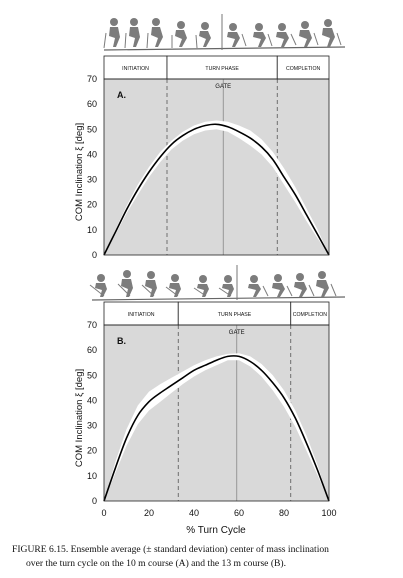 This screenshot has height=578, width=403. What do you see at coordinates (92, 167) in the screenshot?
I see `y-ticks-a: 0 10 20 30 40 50 60 70` at bounding box center [92, 167].